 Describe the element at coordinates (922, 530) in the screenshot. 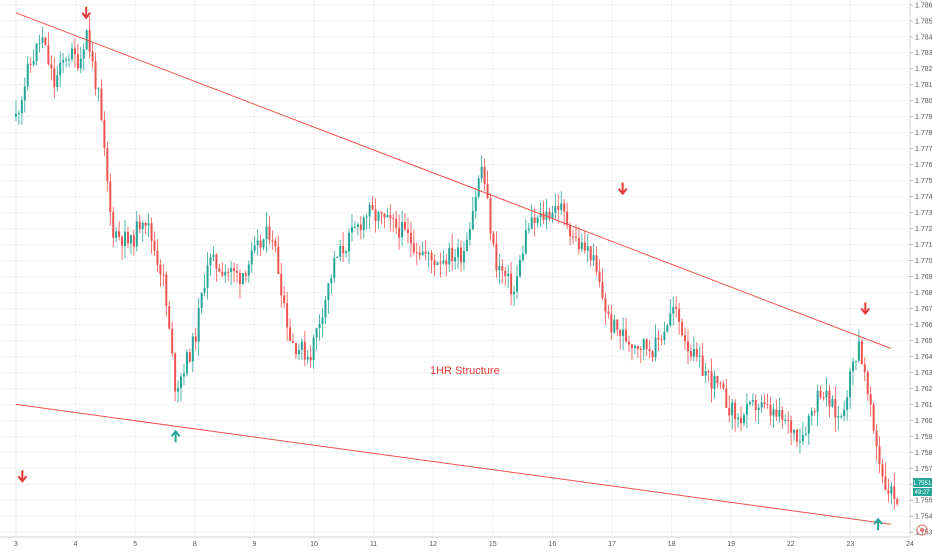

I see `settings-gear-icon` at that location.